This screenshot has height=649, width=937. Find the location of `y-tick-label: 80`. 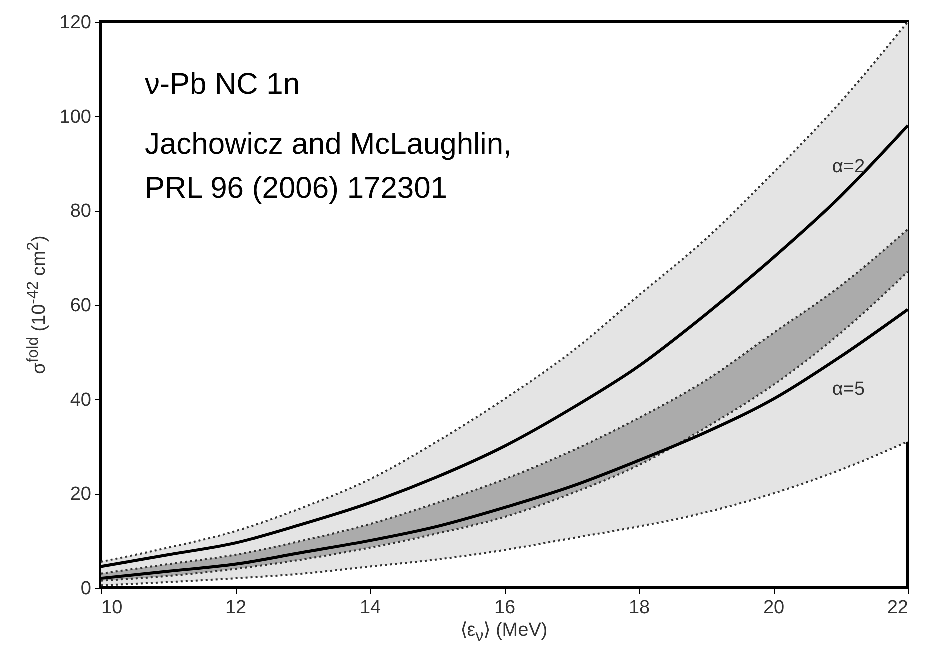

y-tick-label: 80 is located at coordinates (81, 211).